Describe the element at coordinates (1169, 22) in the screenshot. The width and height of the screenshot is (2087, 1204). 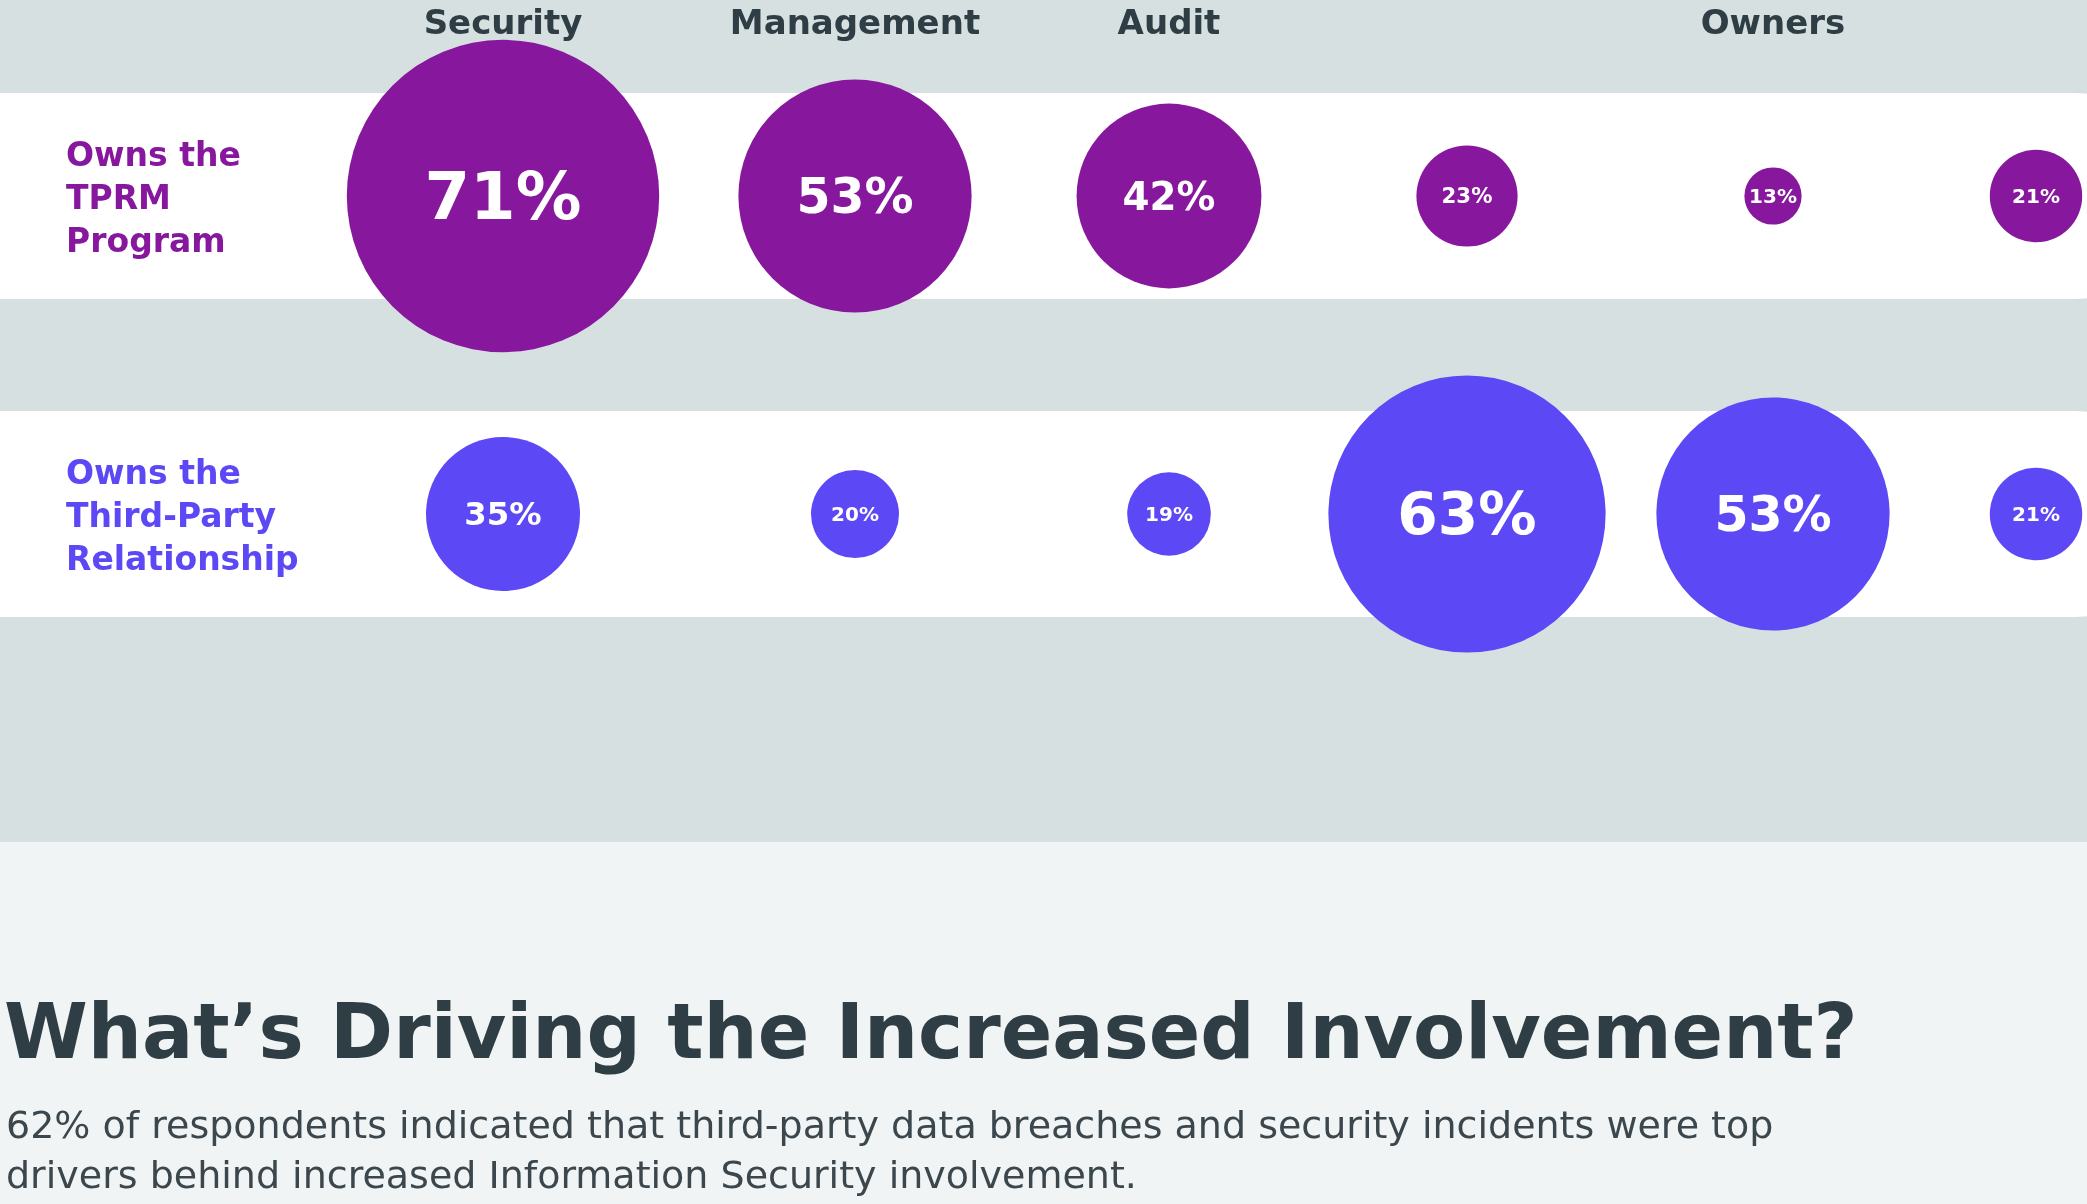
I see `x-tick-label: Audit` at that location.